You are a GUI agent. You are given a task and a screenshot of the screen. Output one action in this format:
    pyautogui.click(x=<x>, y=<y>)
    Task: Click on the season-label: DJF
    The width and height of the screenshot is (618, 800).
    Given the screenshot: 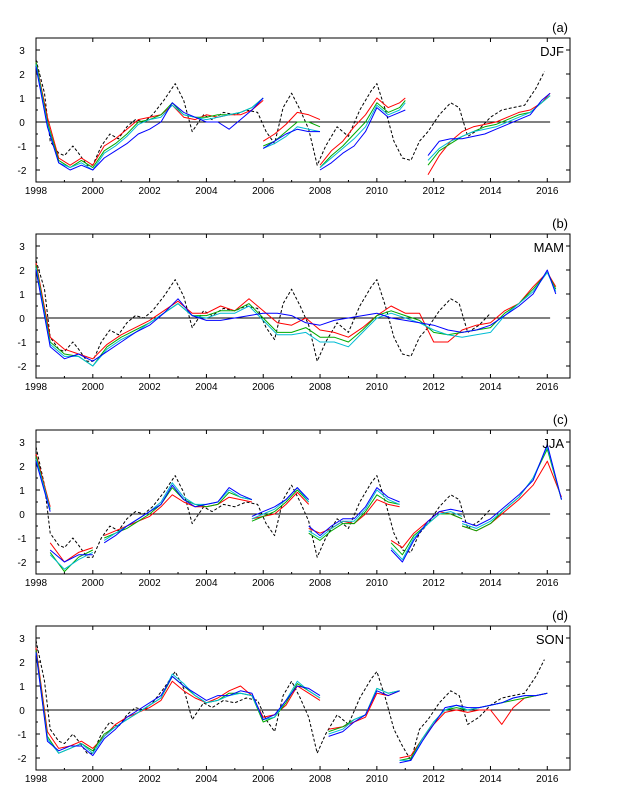 What is the action you would take?
    pyautogui.click(x=552, y=51)
    